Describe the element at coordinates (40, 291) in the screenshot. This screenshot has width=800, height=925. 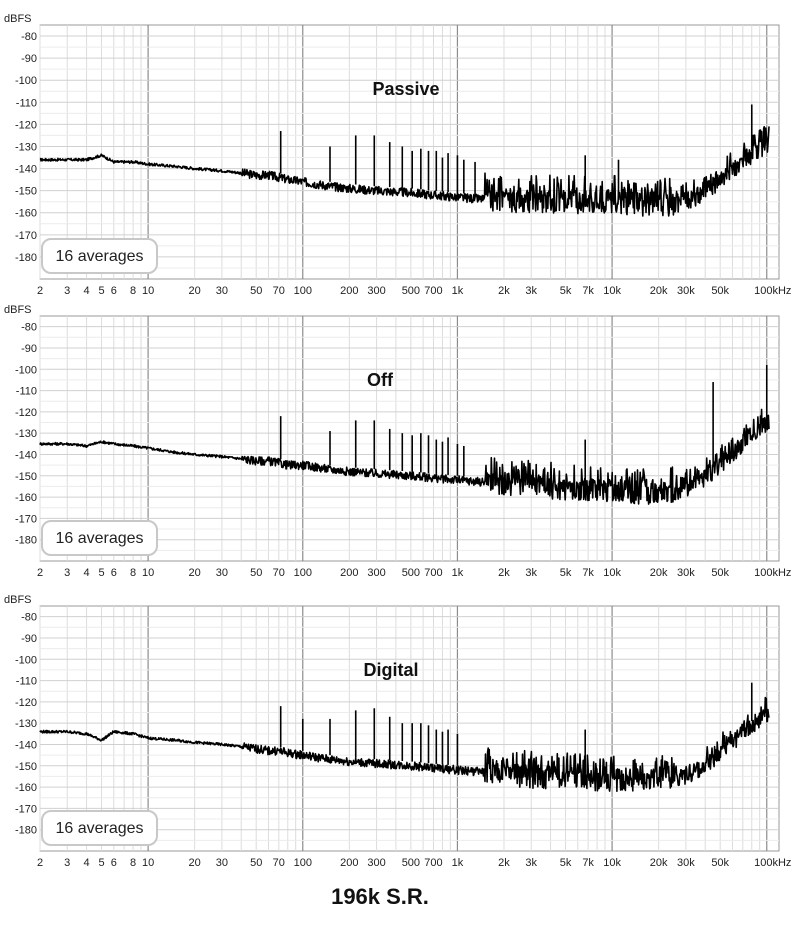
I see `x-tick-label: 2` at that location.